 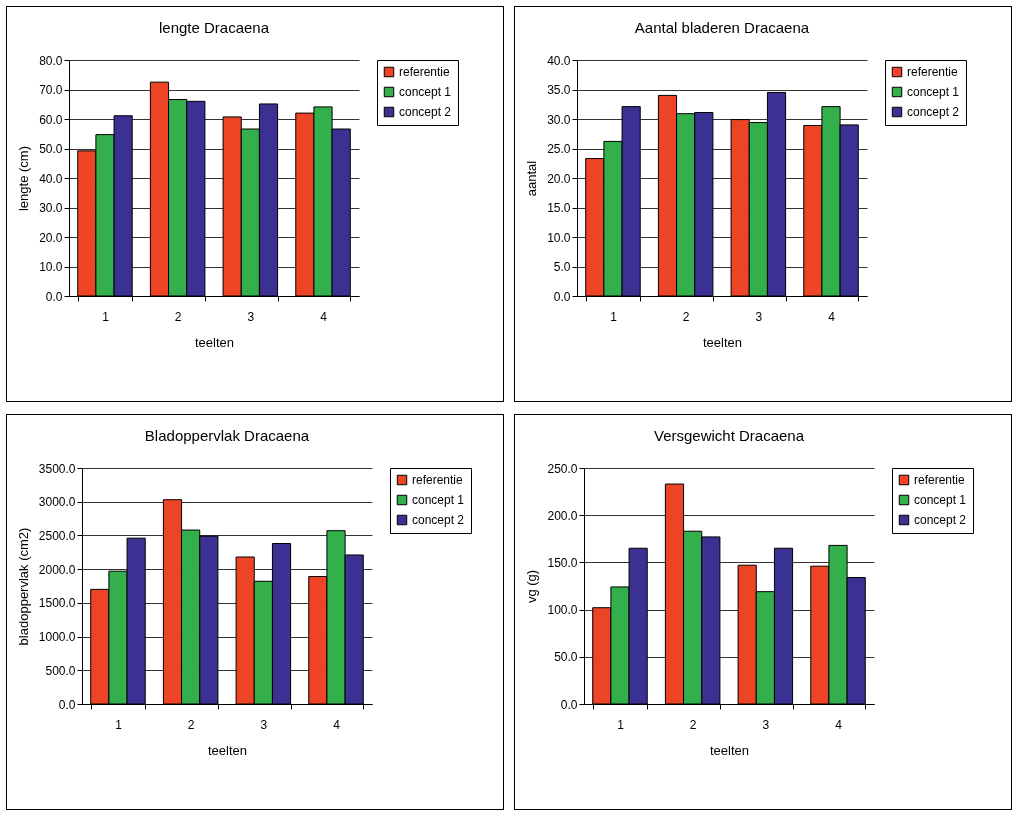 What do you see at coordinates (559, 149) in the screenshot?
I see `y-tick-label: 25.0` at bounding box center [559, 149].